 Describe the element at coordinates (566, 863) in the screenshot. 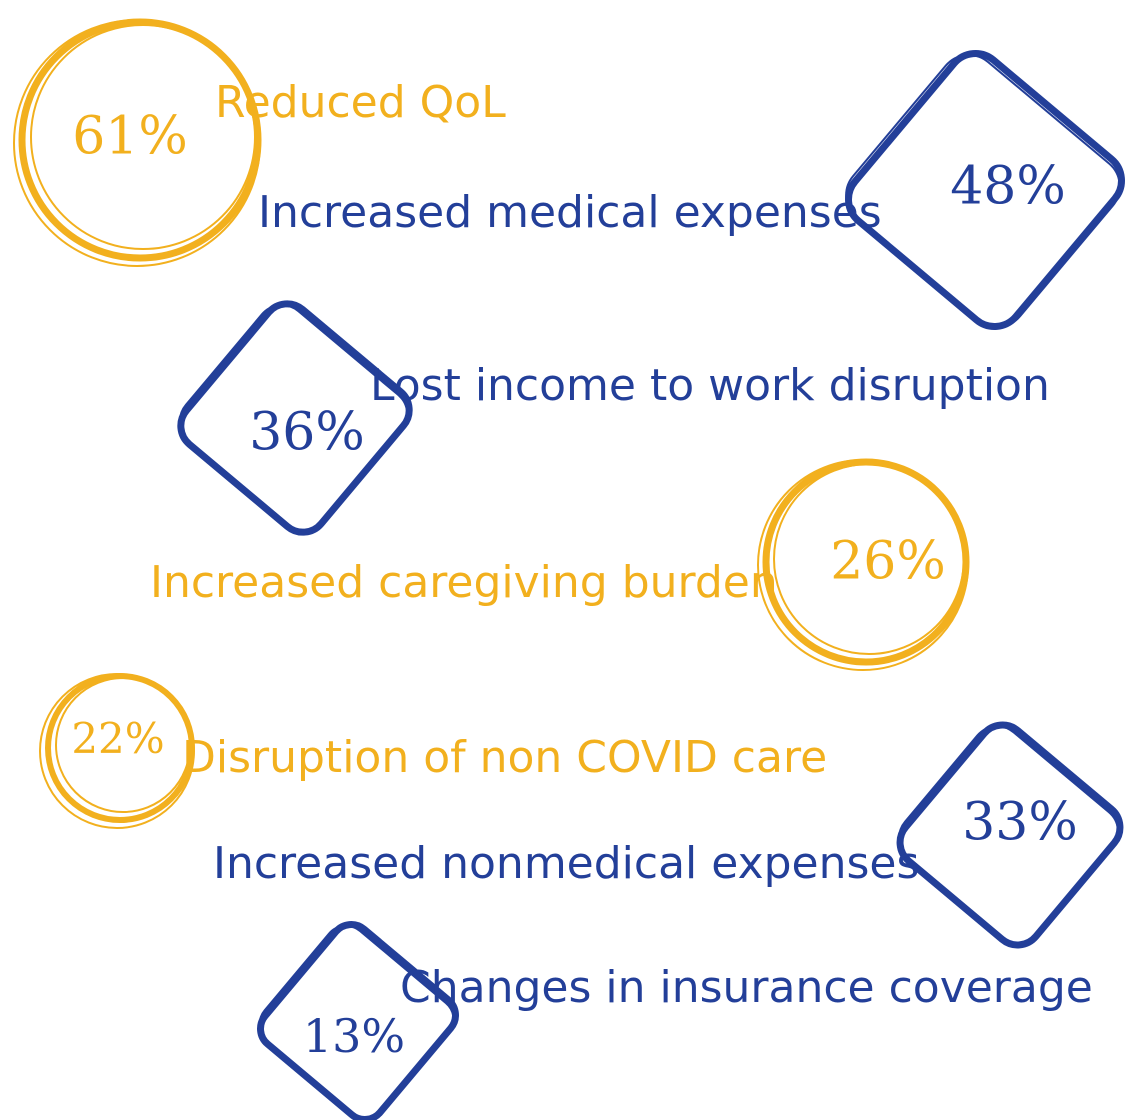

I see `label: Increased nonmedical expenses` at that location.